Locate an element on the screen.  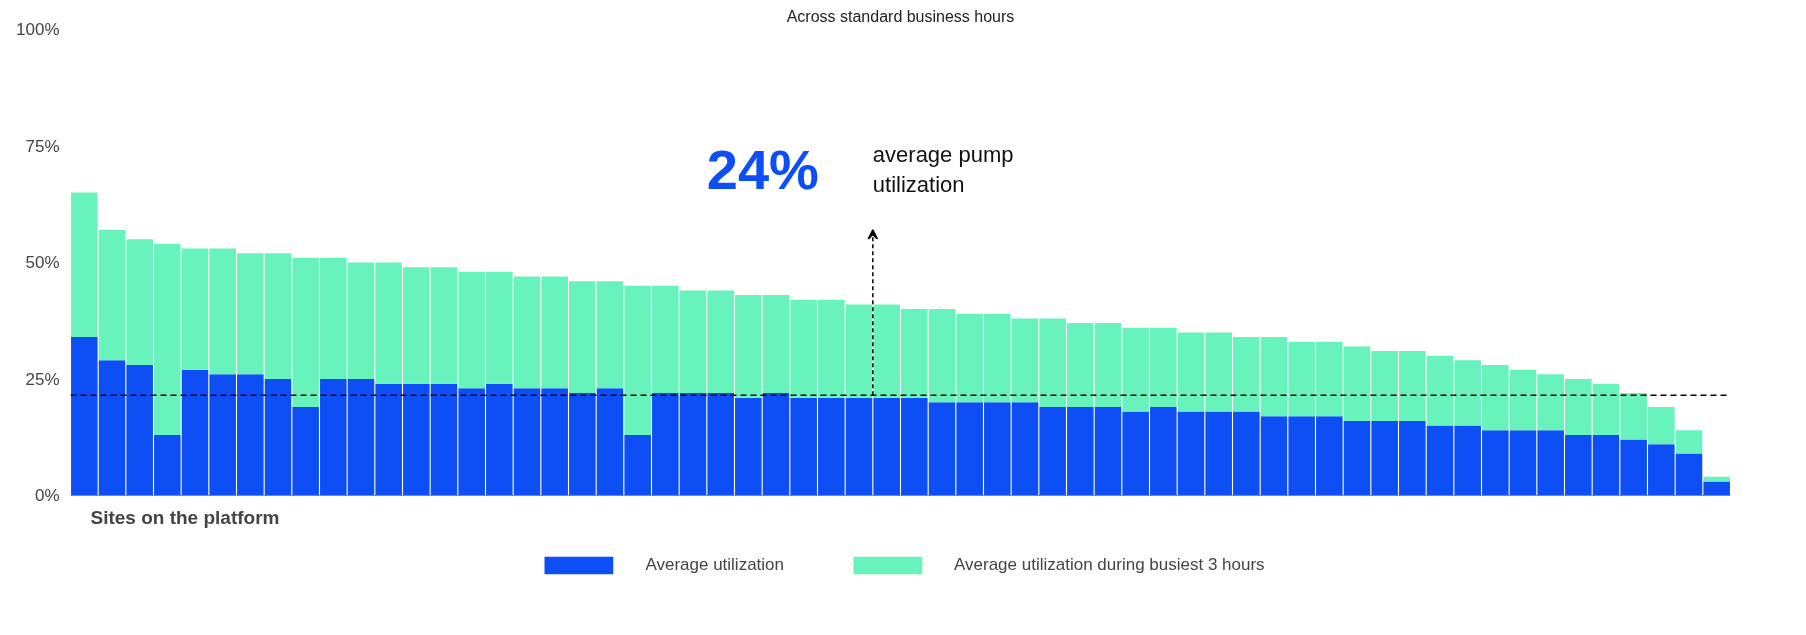
bar is located at coordinates (1716, 479).